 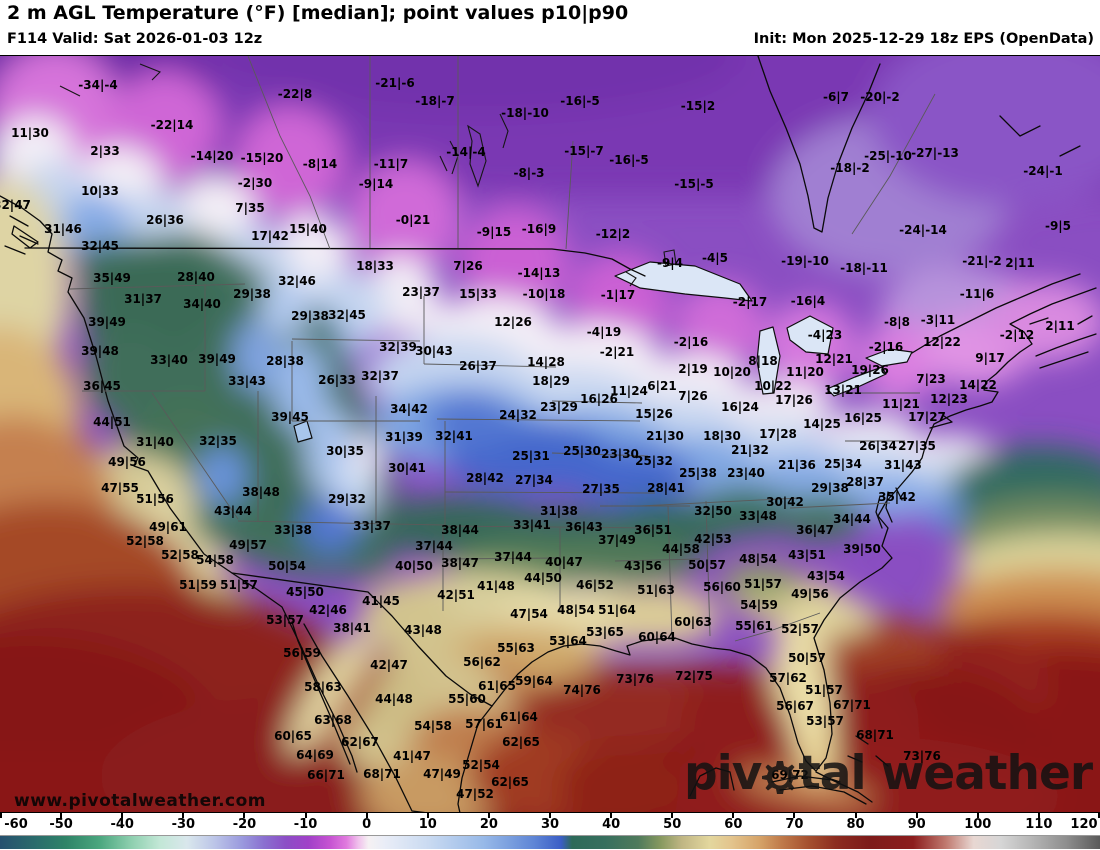 I want to click on point-value: 12|22, so click(x=942, y=342).